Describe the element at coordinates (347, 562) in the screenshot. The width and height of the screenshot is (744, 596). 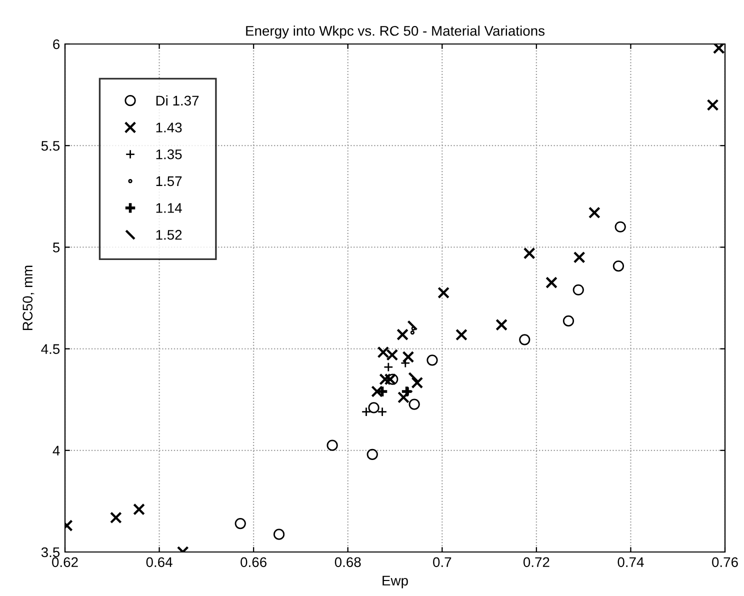
I see `x-tick-label: 0.68` at that location.